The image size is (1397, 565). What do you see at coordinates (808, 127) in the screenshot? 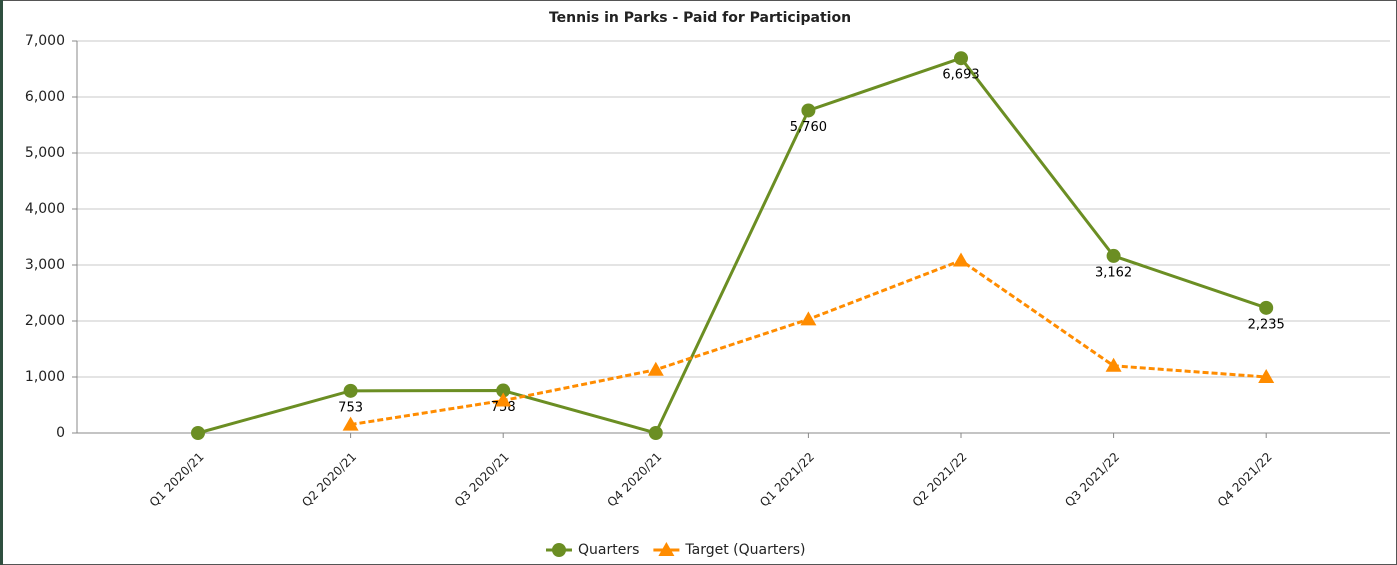
I see `data-label: 5,760` at bounding box center [808, 127].